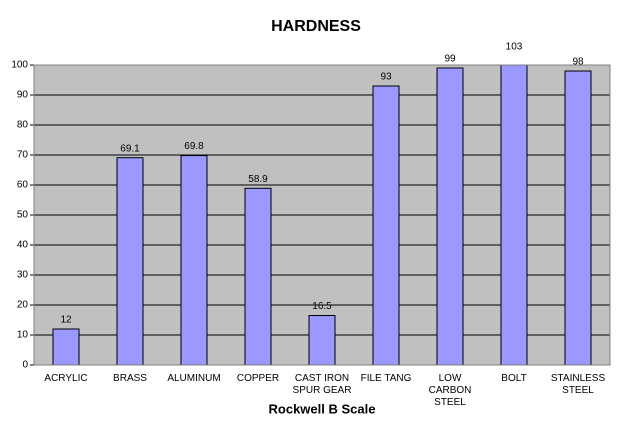 This screenshot has height=432, width=632. What do you see at coordinates (23, 305) in the screenshot?
I see `y-tick-label: 20` at bounding box center [23, 305].